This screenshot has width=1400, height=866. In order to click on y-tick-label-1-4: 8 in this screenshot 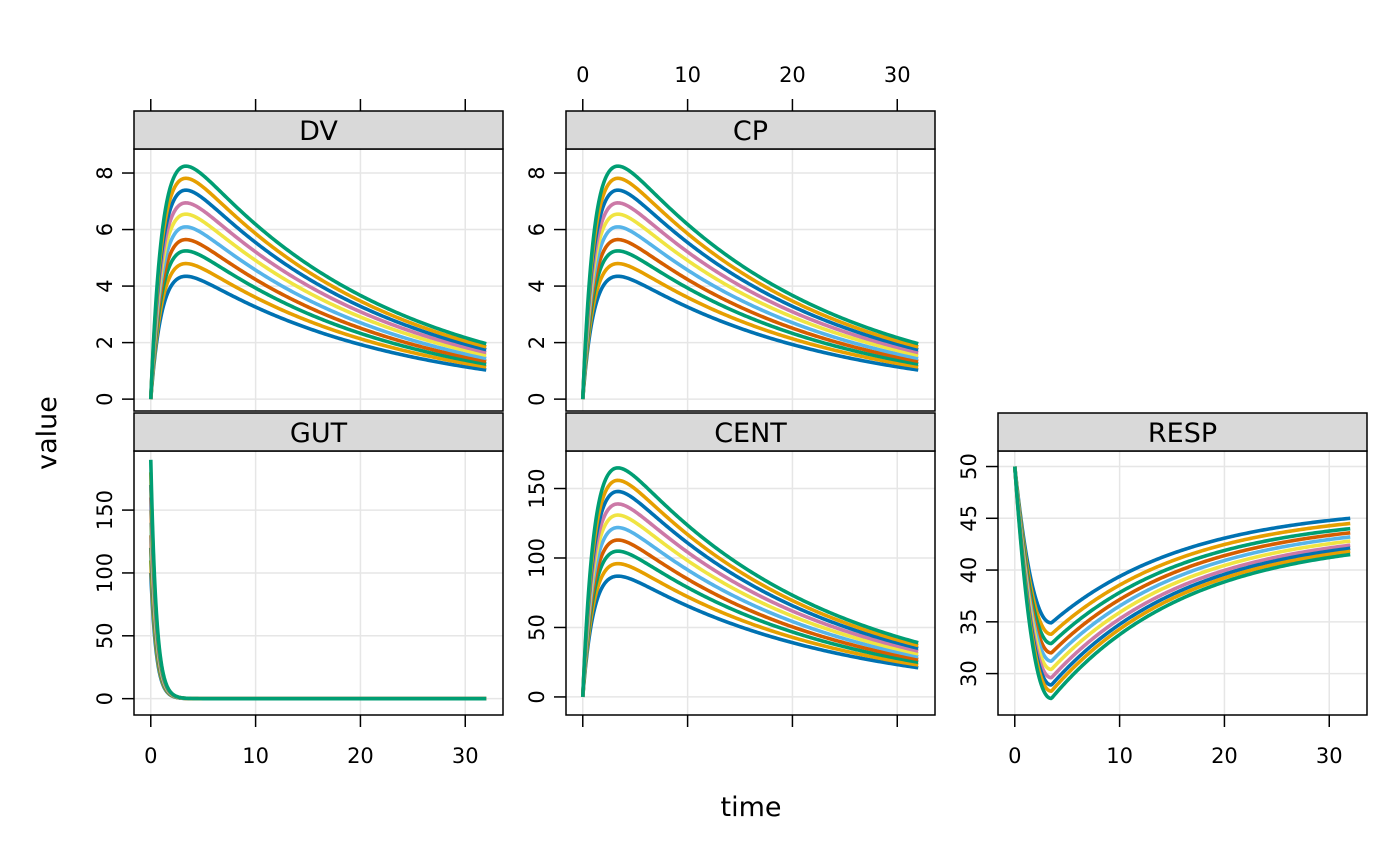, I will do `click(537, 172)`.